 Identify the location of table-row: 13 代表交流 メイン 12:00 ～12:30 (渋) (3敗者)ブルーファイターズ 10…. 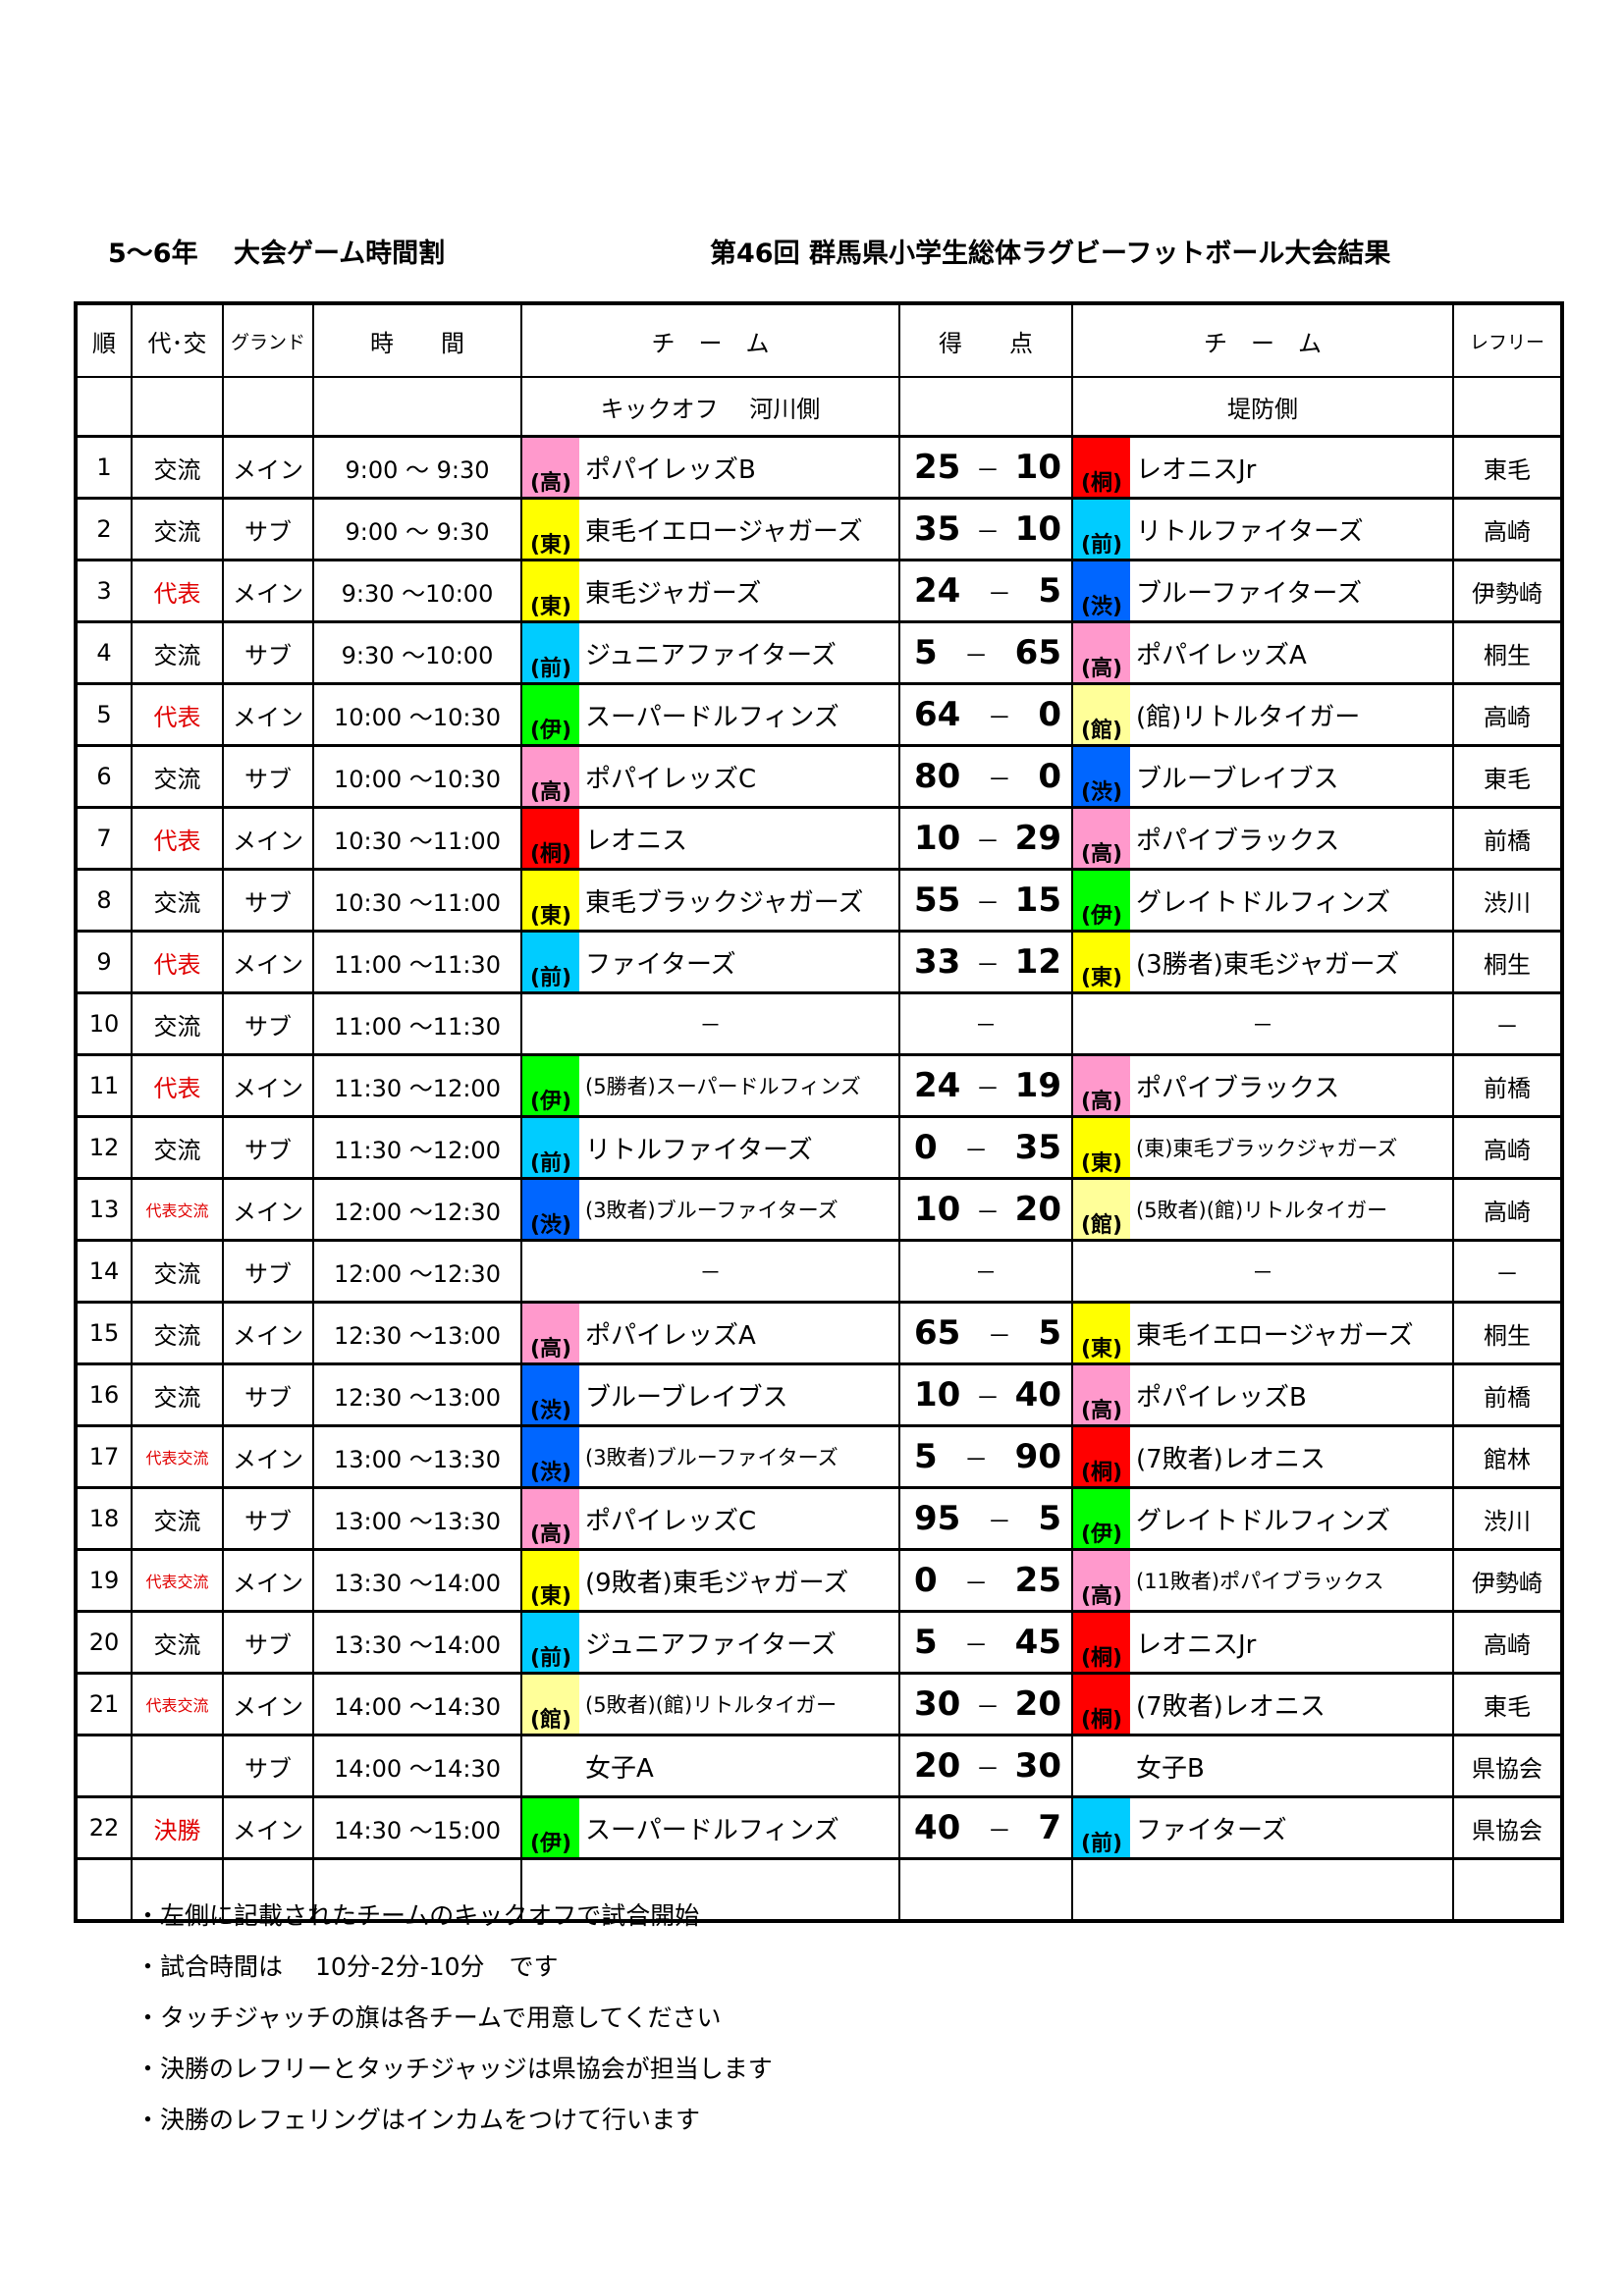
(819, 1209).